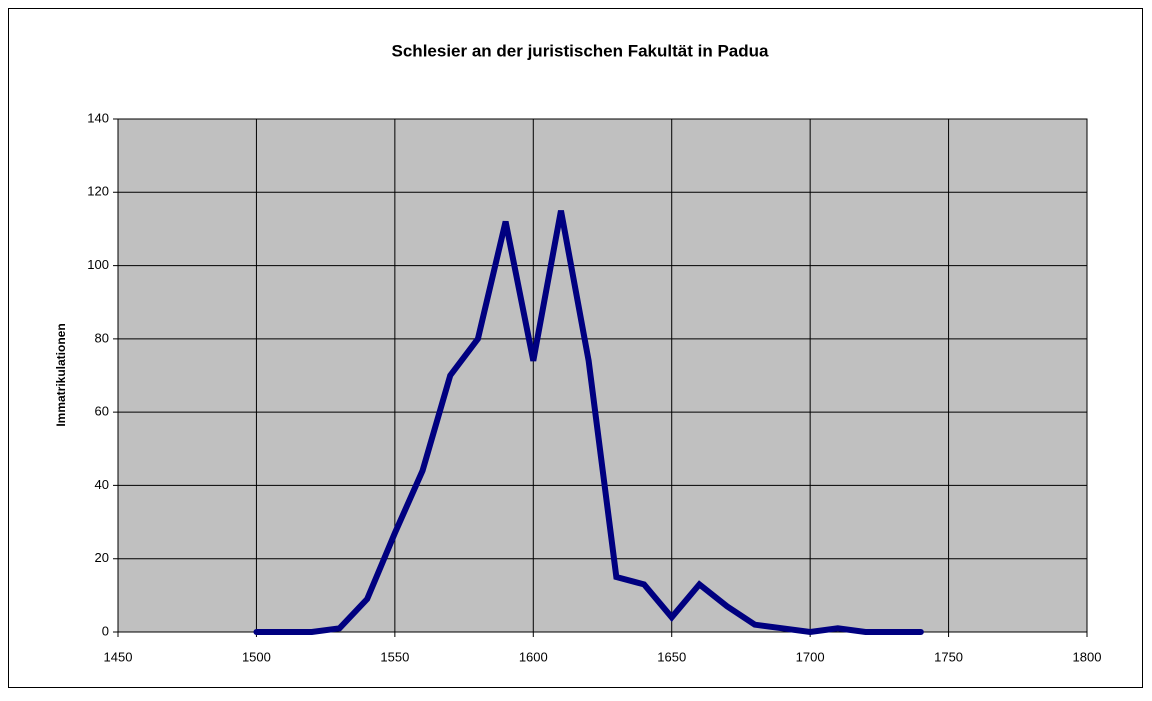 The image size is (1152, 701). Describe the element at coordinates (102, 411) in the screenshot. I see `y-tick-label: 60` at that location.